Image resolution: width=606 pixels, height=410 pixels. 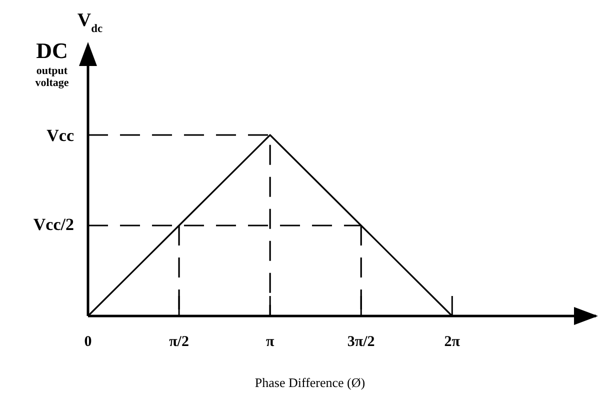 I want to click on x-tick-label: 2π, so click(x=452, y=342).